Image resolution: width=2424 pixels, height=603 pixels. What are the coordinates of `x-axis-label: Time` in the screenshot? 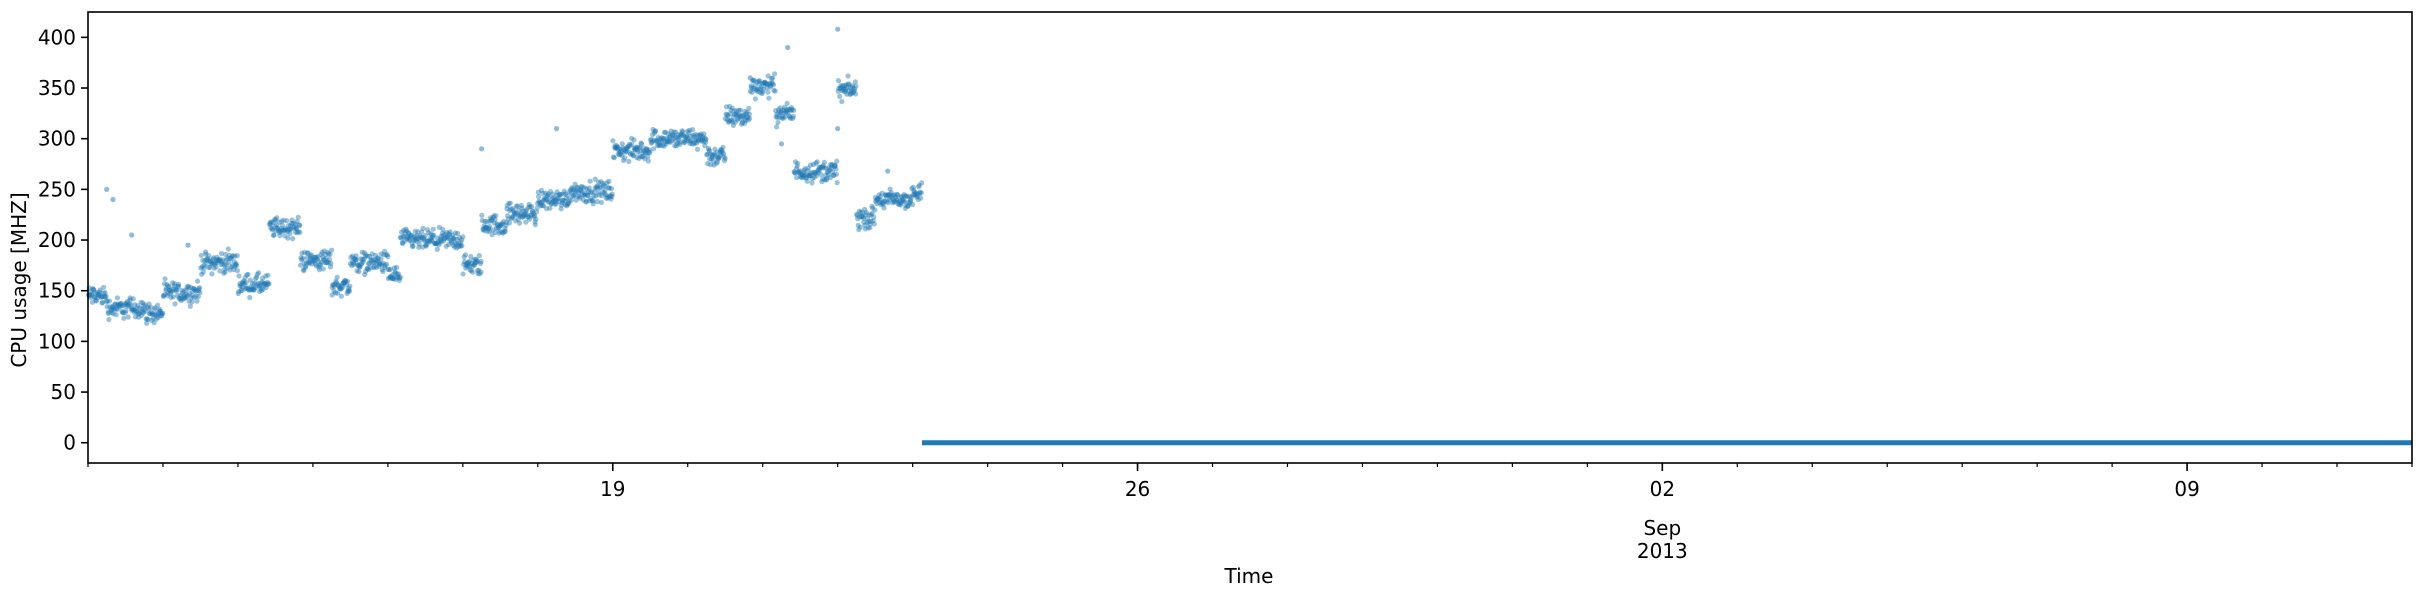 It's located at (1249, 576).